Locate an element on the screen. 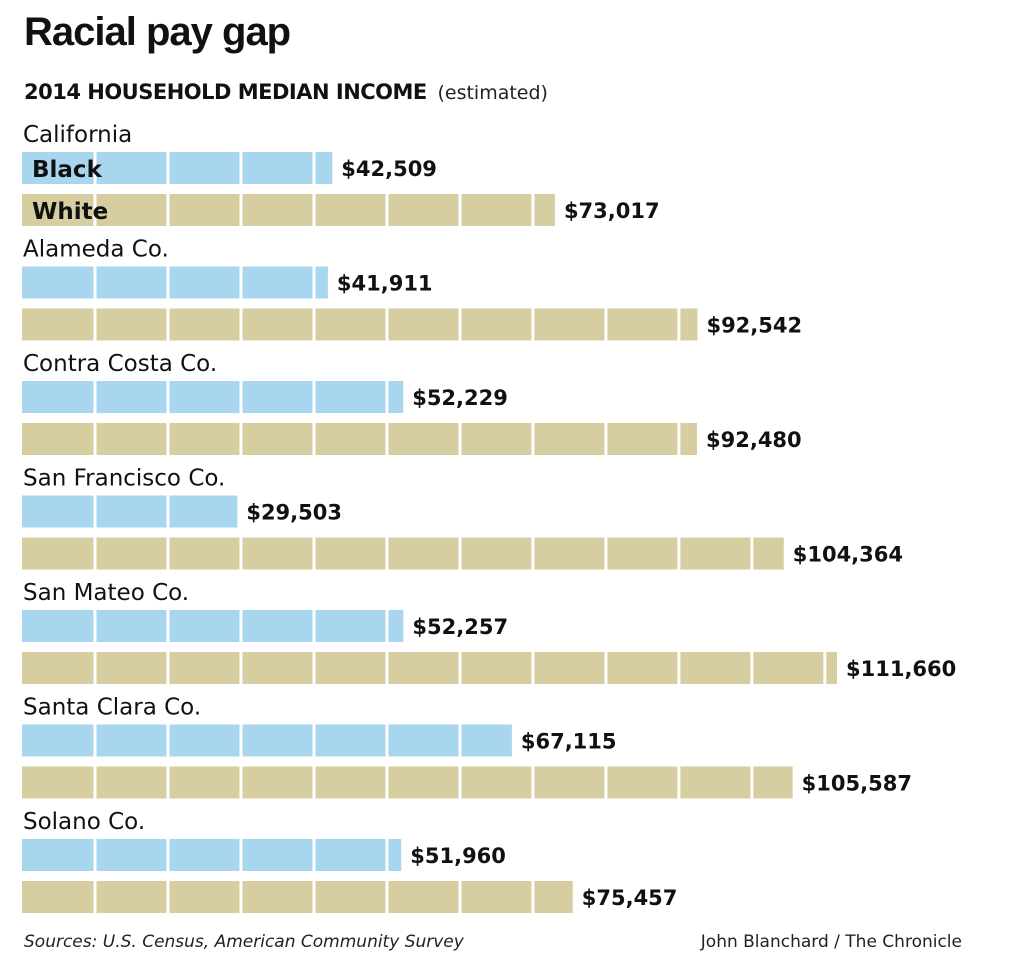 This screenshot has width=1024, height=974. chart-title: Racial pay gap is located at coordinates (157, 32).